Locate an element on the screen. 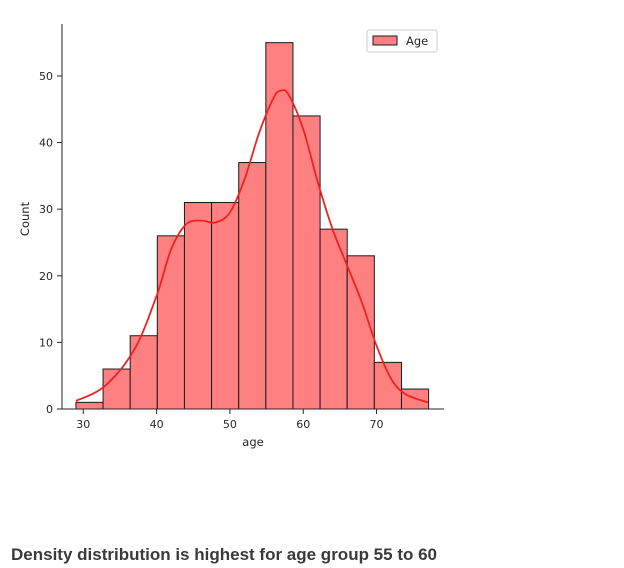 The image size is (624, 568). y-tick-label: 50 is located at coordinates (46, 76).